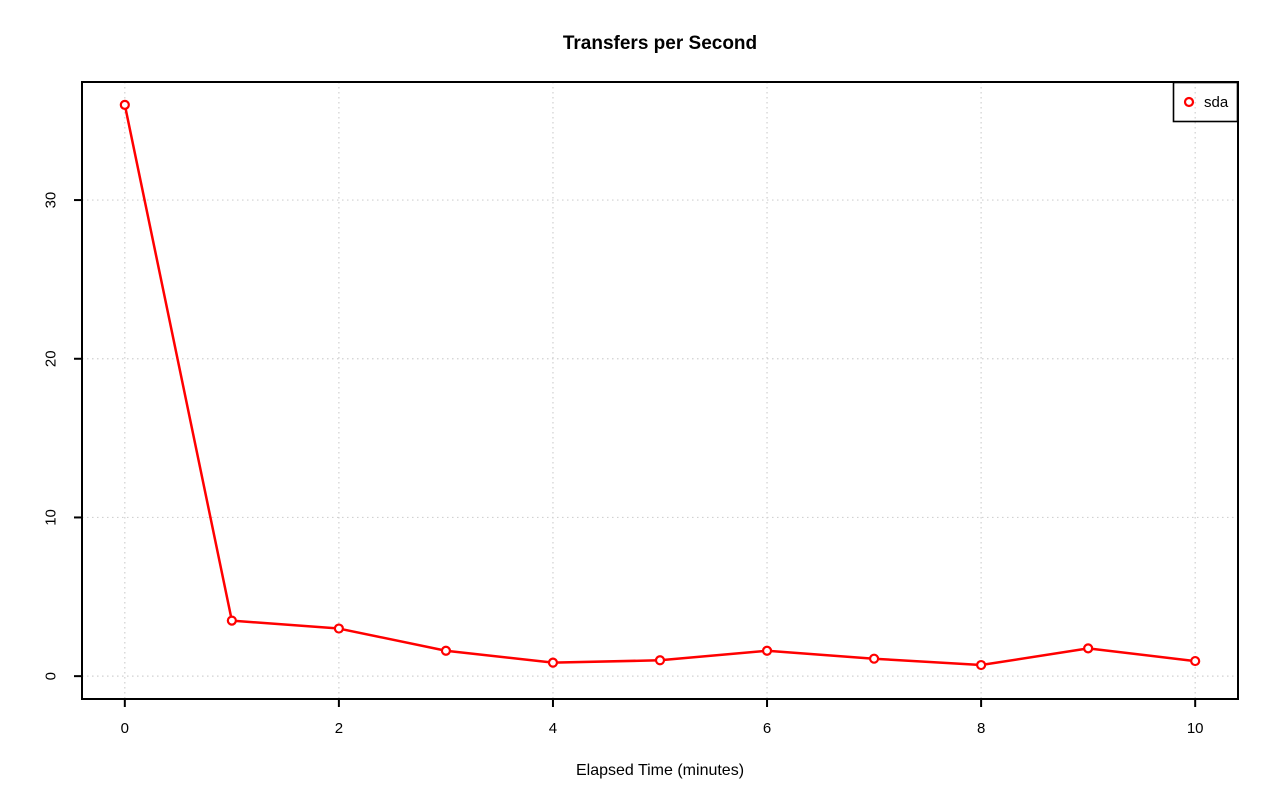 The width and height of the screenshot is (1280, 806). What do you see at coordinates (1195, 728) in the screenshot?
I see `x-axis-tick-label: 10` at bounding box center [1195, 728].